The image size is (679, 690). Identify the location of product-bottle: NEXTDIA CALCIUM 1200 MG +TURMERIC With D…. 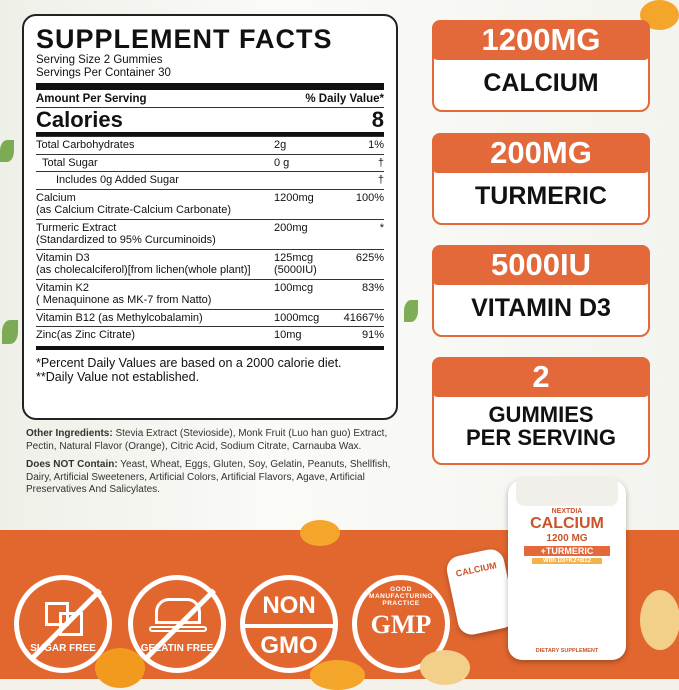
(567, 568).